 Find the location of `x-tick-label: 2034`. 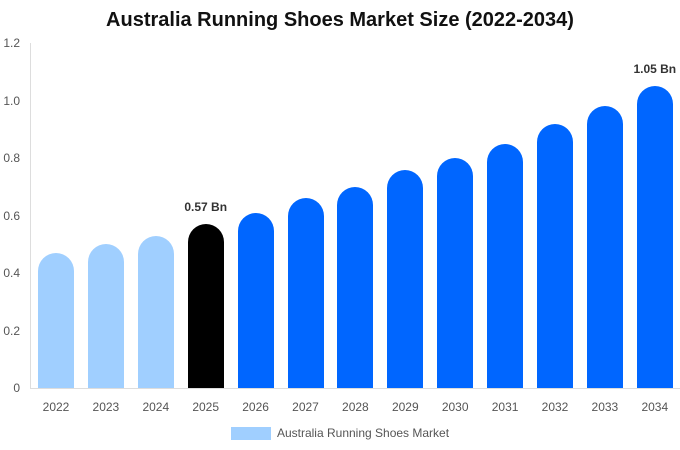

x-tick-label: 2034 is located at coordinates (655, 407).